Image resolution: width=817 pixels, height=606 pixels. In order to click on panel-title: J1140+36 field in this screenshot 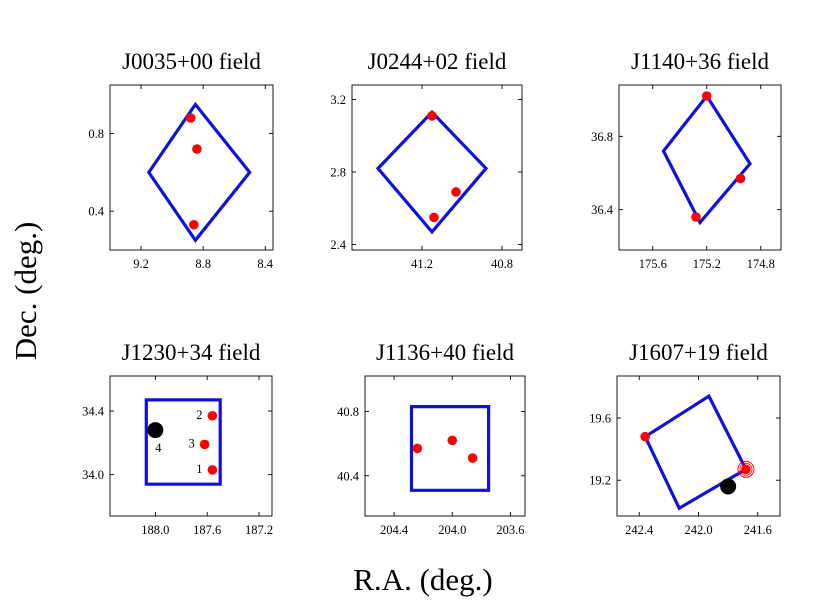, I will do `click(700, 61)`.